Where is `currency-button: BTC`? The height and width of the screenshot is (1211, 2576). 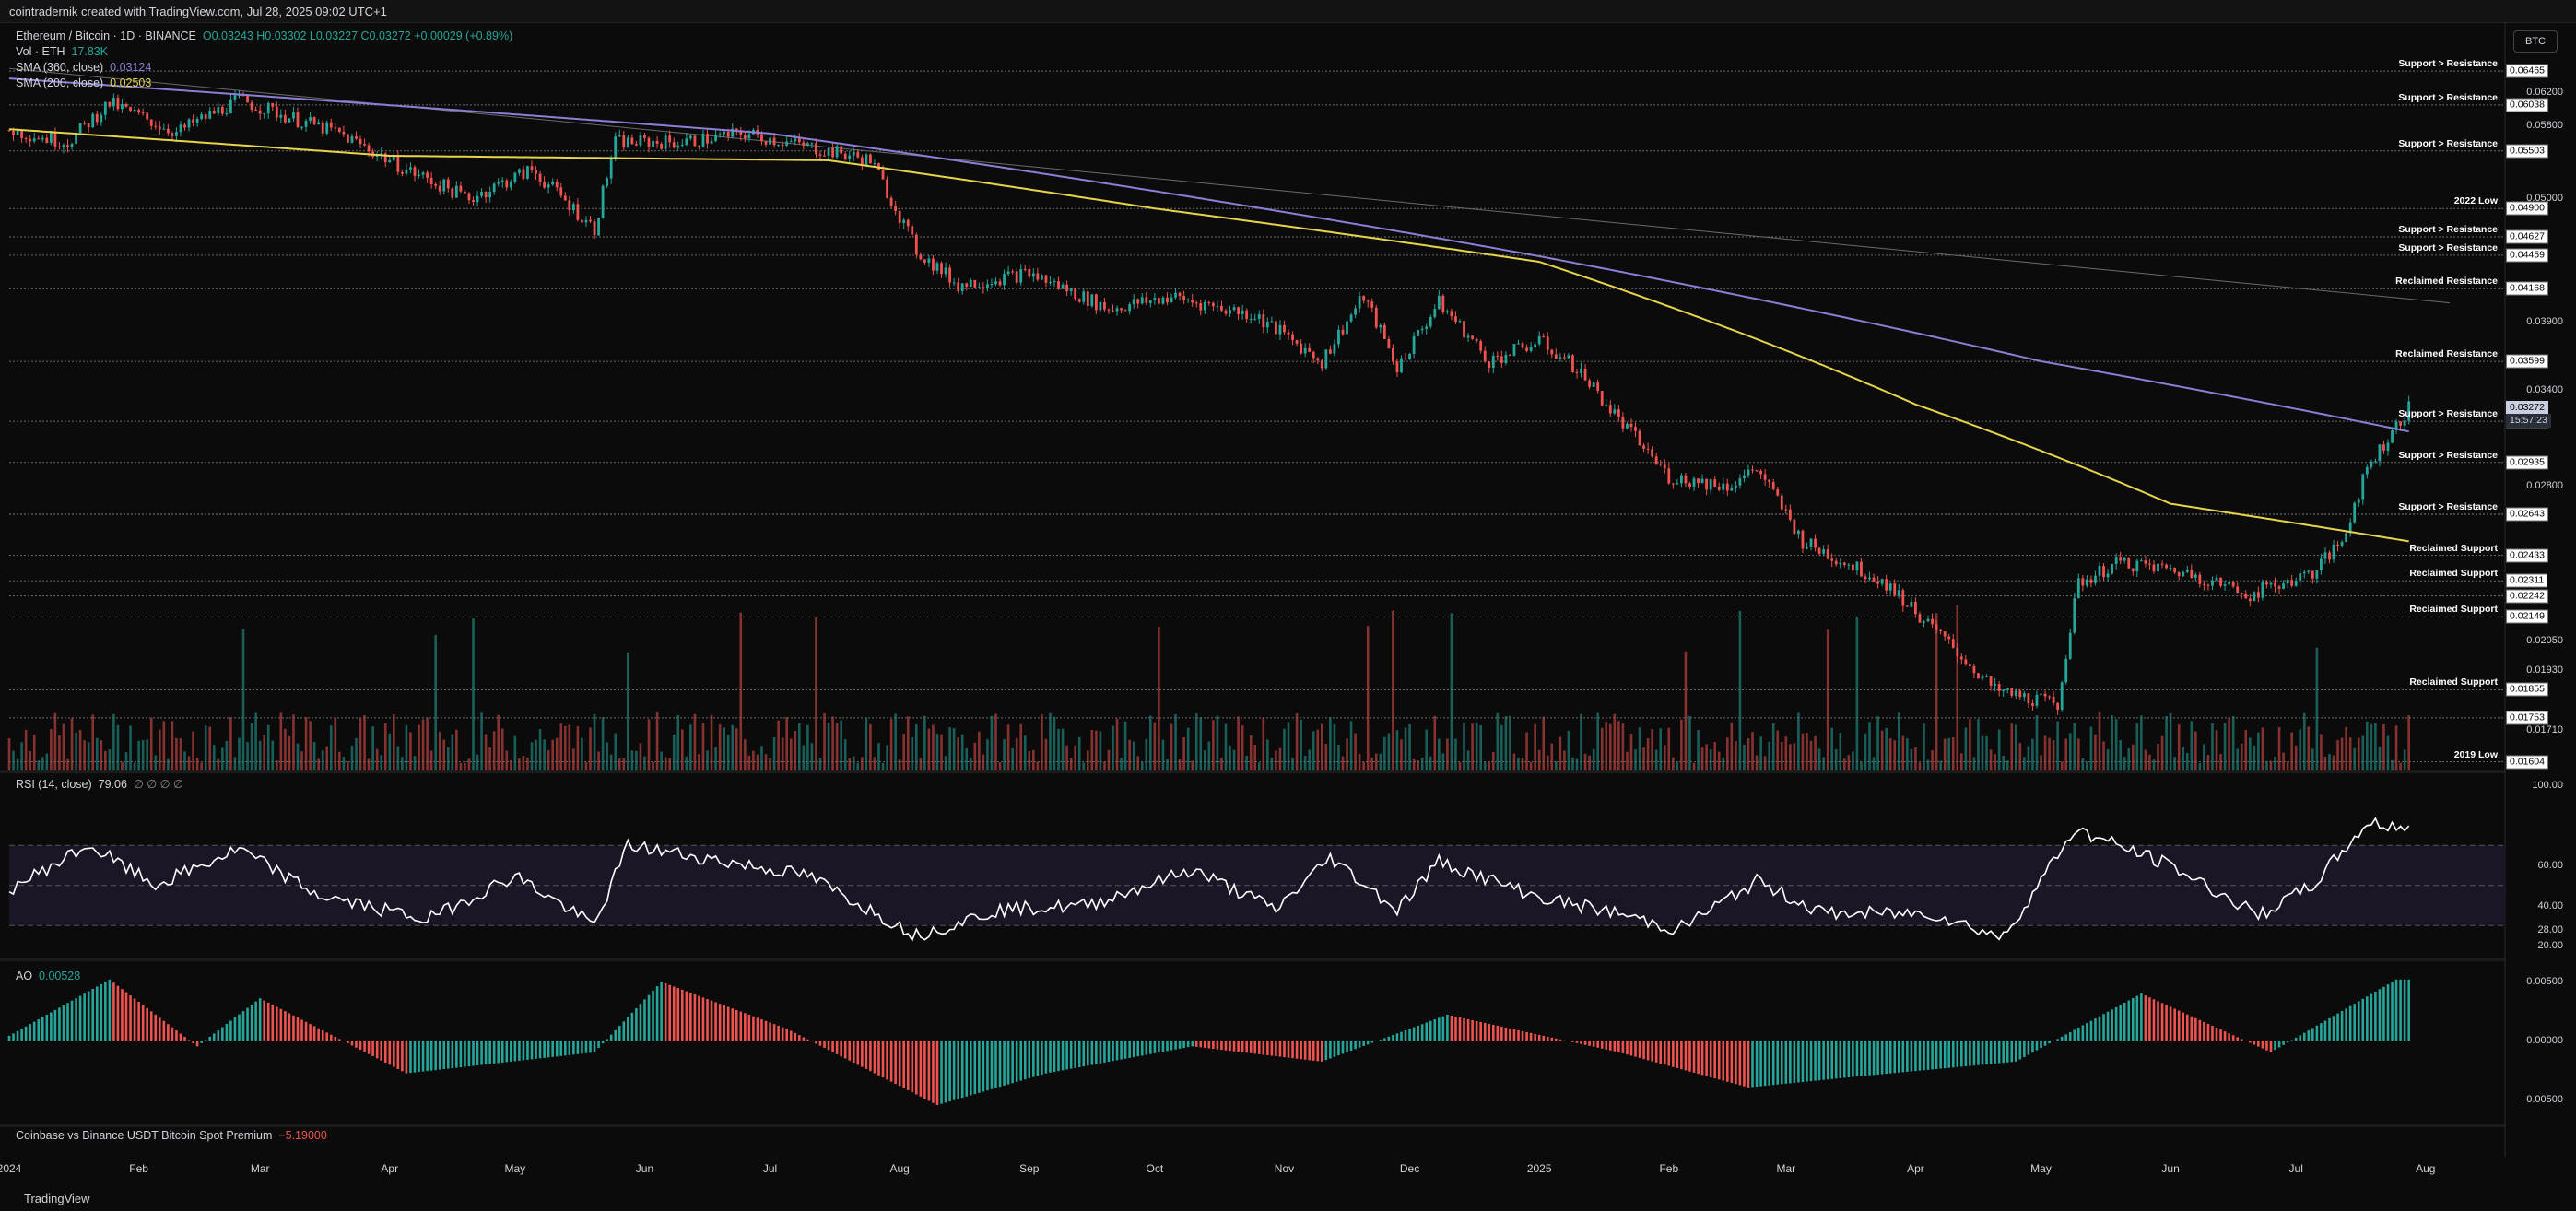 currency-button: BTC is located at coordinates (2535, 42).